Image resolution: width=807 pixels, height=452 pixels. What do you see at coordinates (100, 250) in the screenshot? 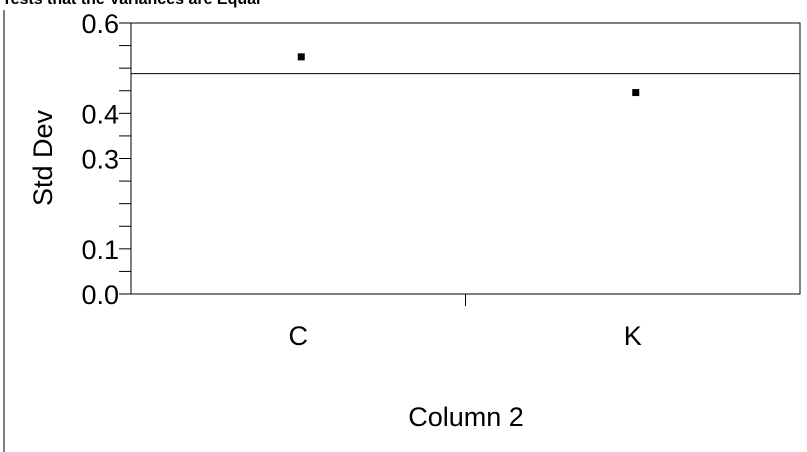
I see `y-tick-label: 0.1` at bounding box center [100, 250].